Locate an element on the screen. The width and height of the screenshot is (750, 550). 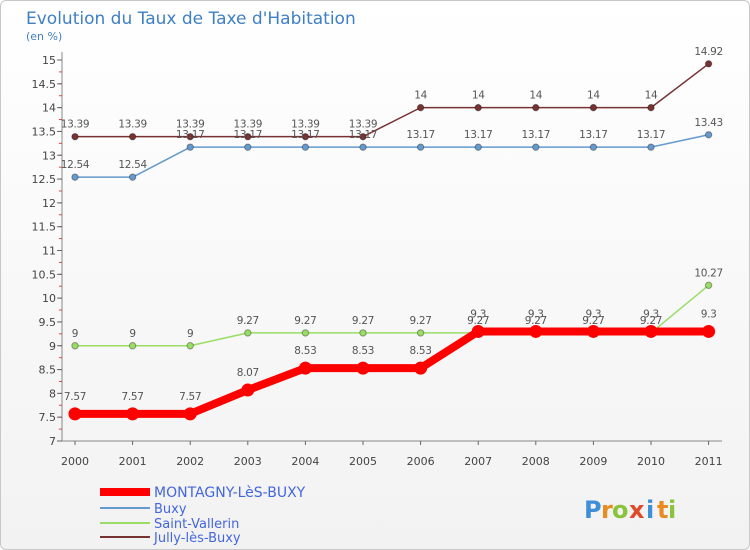
x-tick-label: 2003 is located at coordinates (248, 461).